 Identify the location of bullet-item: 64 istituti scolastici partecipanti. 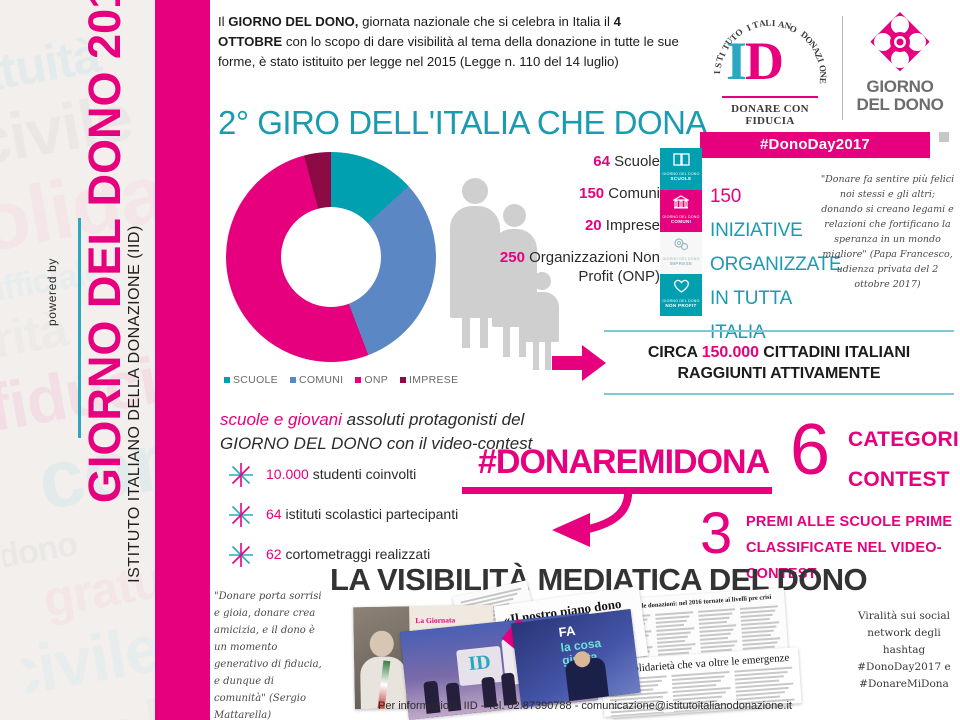
(373, 518).